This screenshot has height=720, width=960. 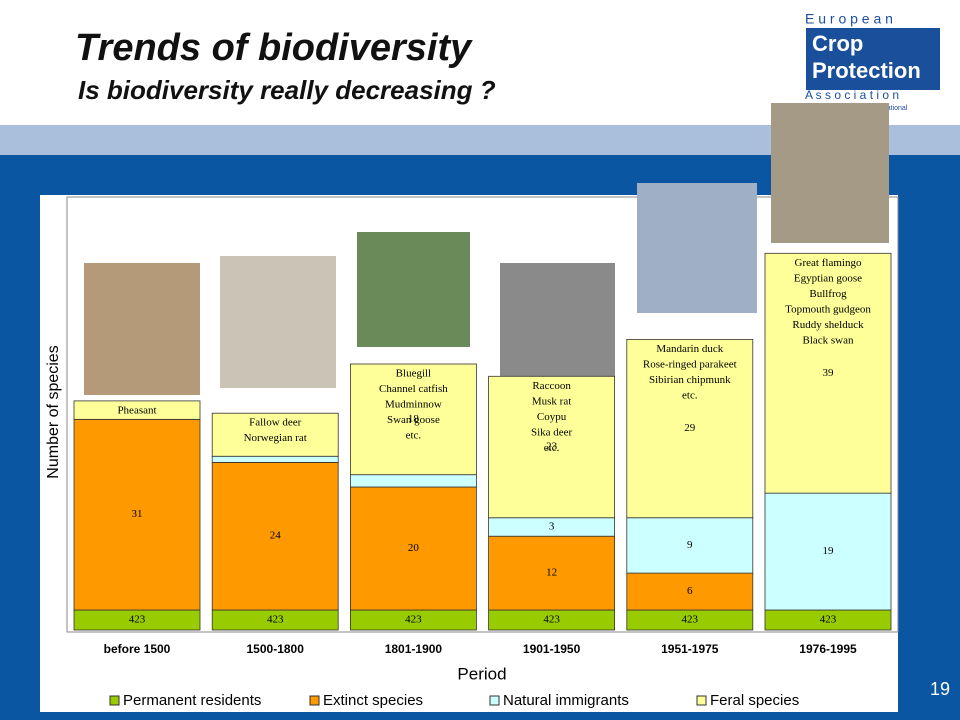 I want to click on logo-text: Crop, so click(x=837, y=43).